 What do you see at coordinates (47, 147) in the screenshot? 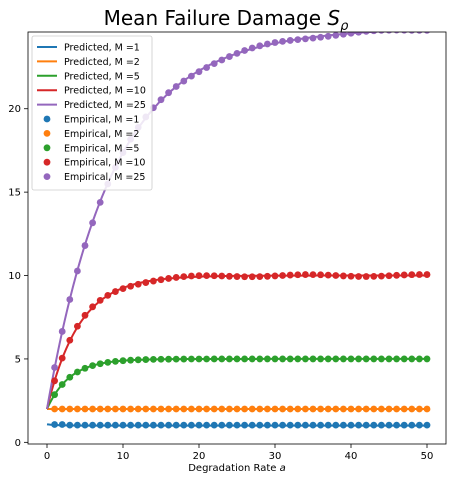
I see `legend-marker-m5` at bounding box center [47, 147].